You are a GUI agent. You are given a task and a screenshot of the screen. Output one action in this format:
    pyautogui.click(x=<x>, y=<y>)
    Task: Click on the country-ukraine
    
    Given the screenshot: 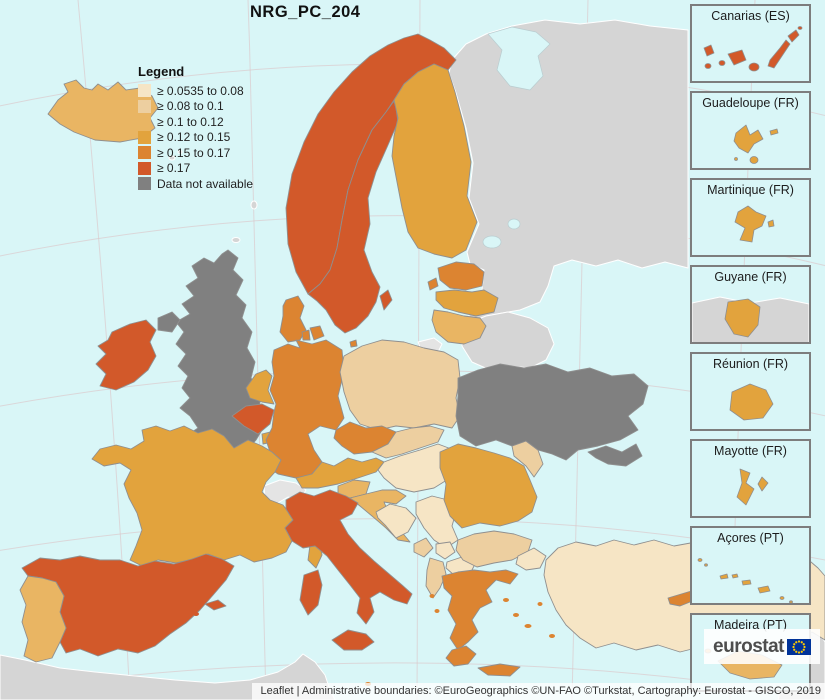 What is the action you would take?
    pyautogui.click(x=552, y=412)
    